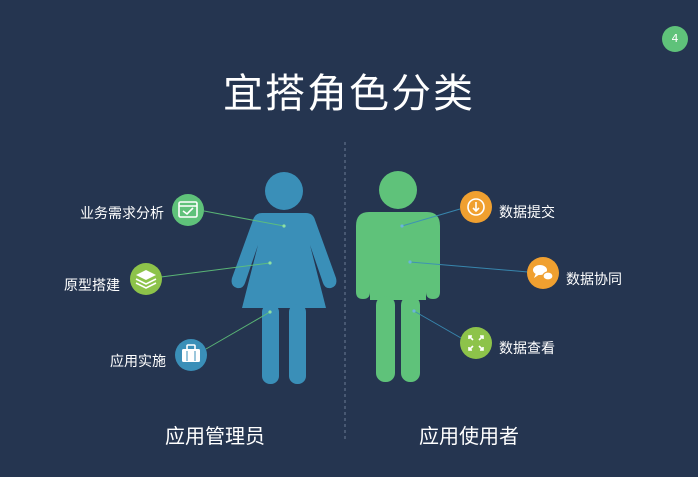 This screenshot has width=698, height=477. Describe the element at coordinates (138, 362) in the screenshot. I see `admin-feature-label: 应用实施` at that location.